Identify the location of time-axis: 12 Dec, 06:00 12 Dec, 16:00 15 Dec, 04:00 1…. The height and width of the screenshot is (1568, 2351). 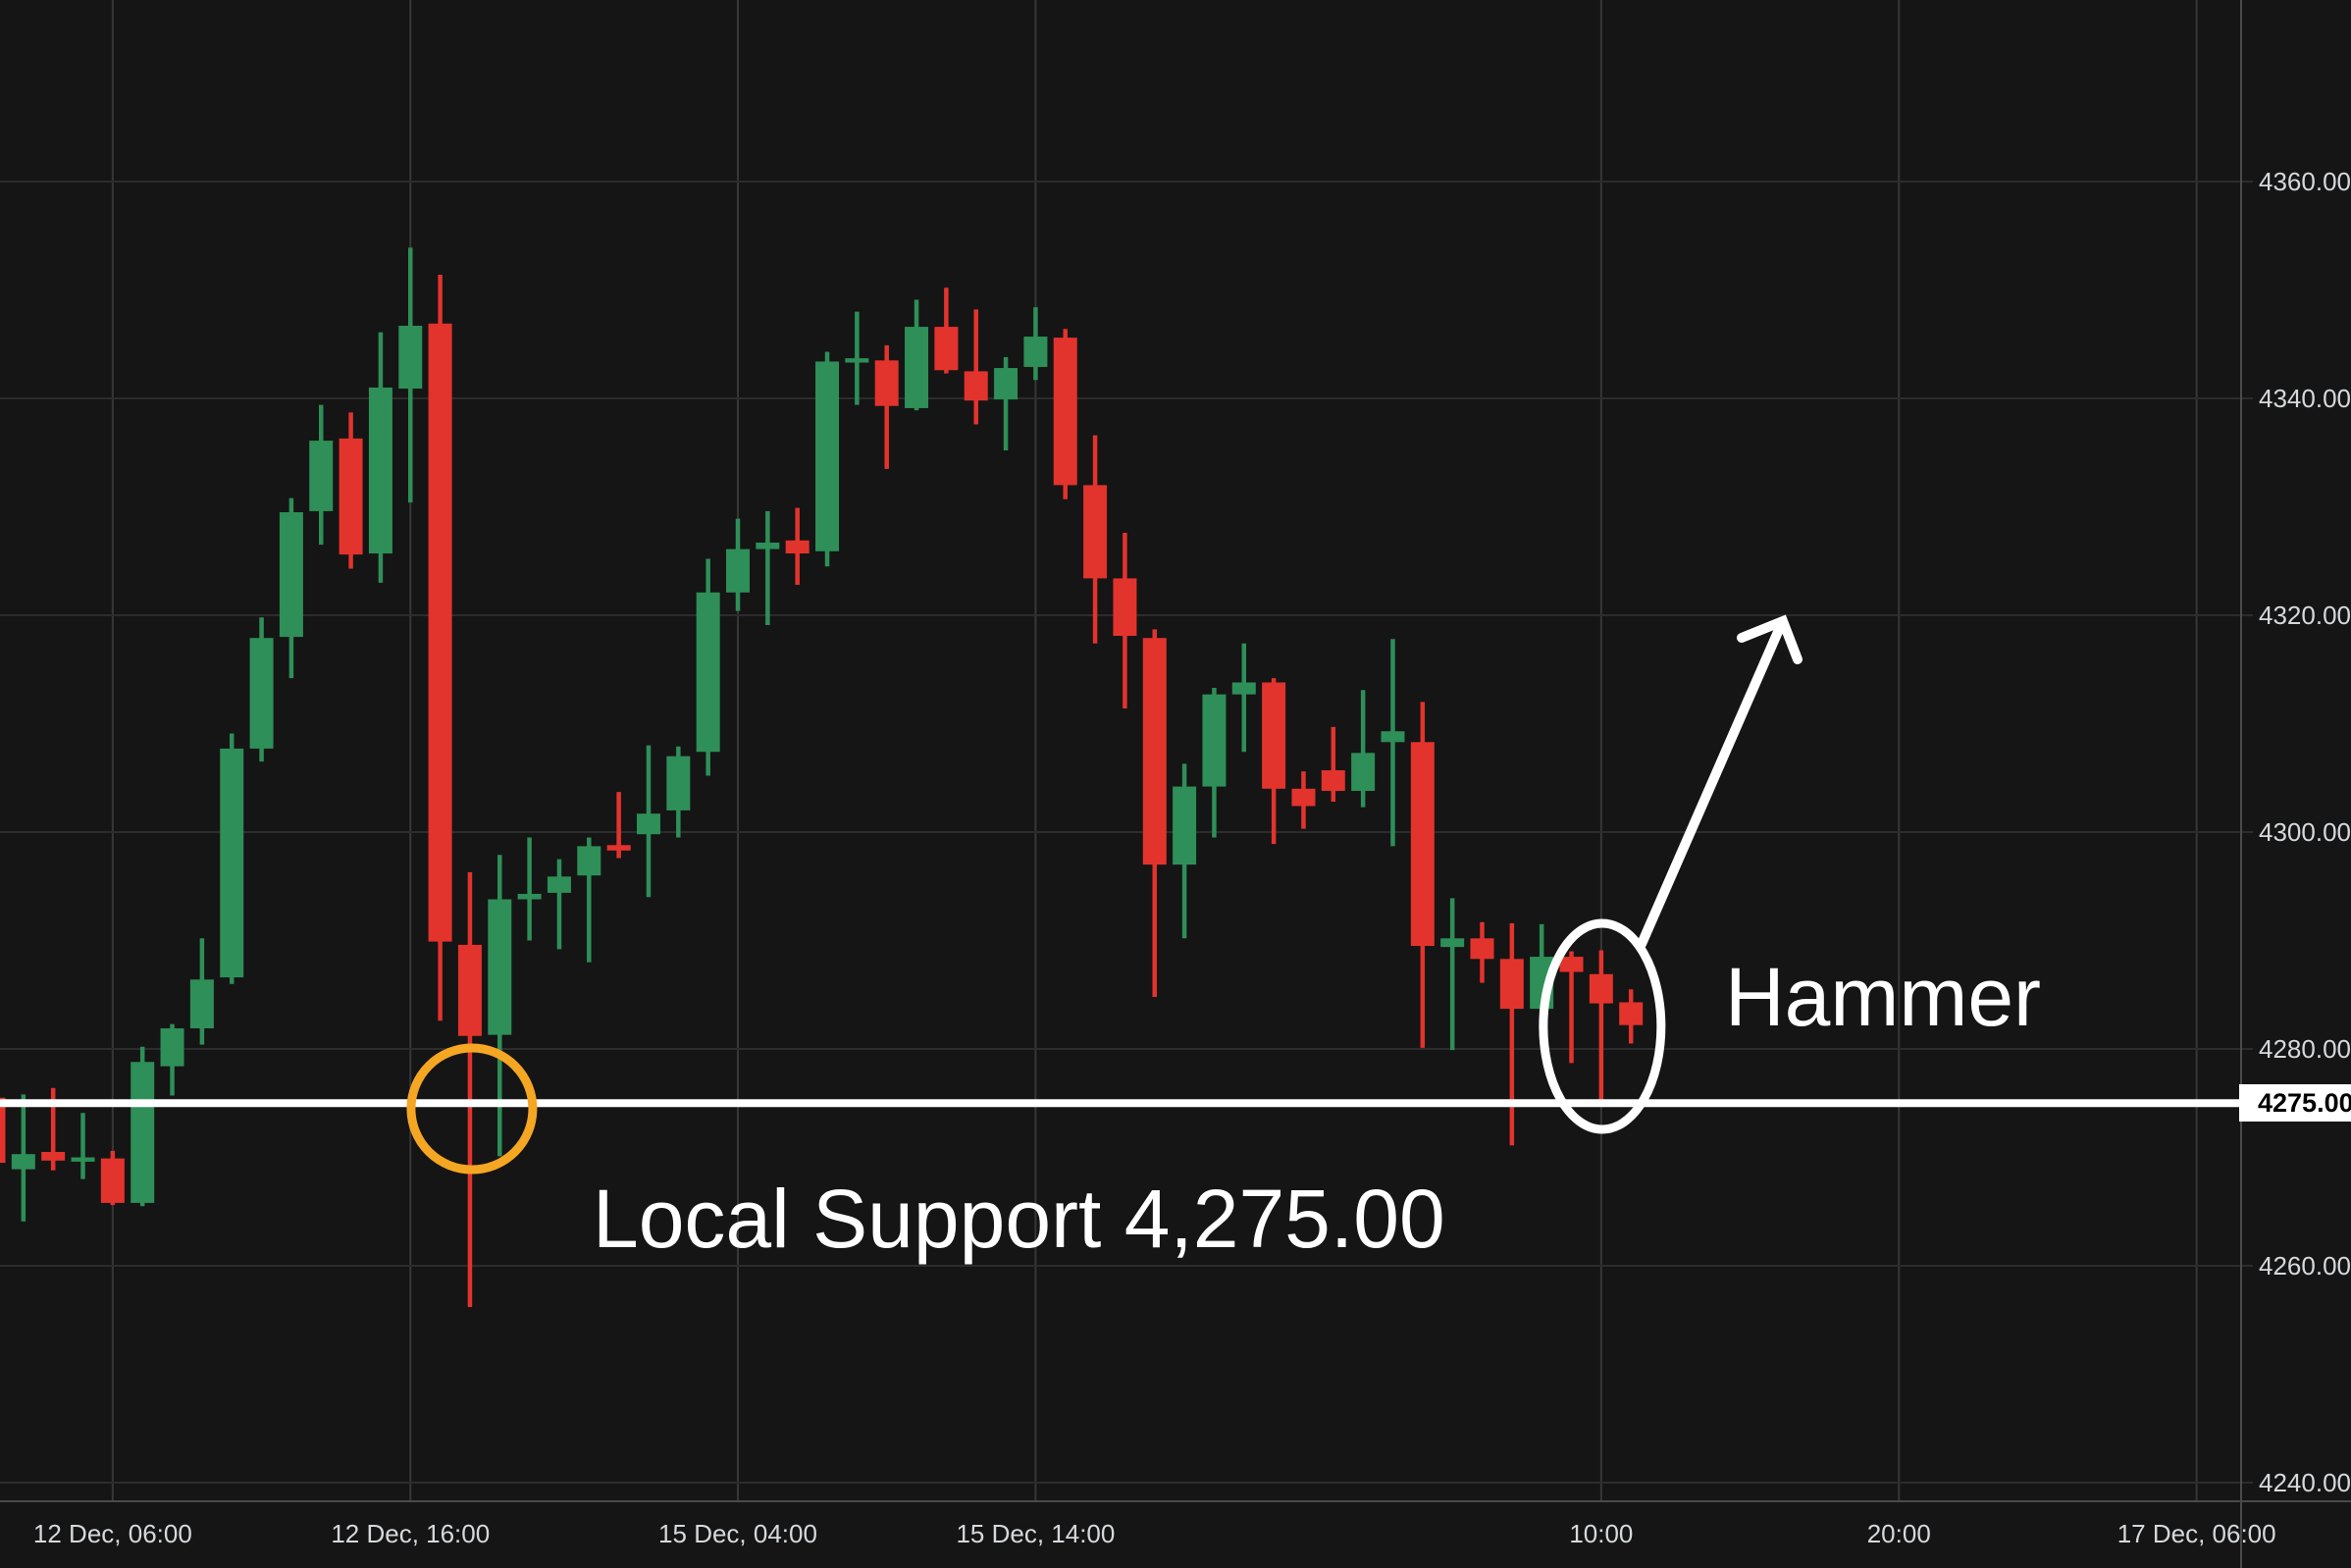
(1154, 1533).